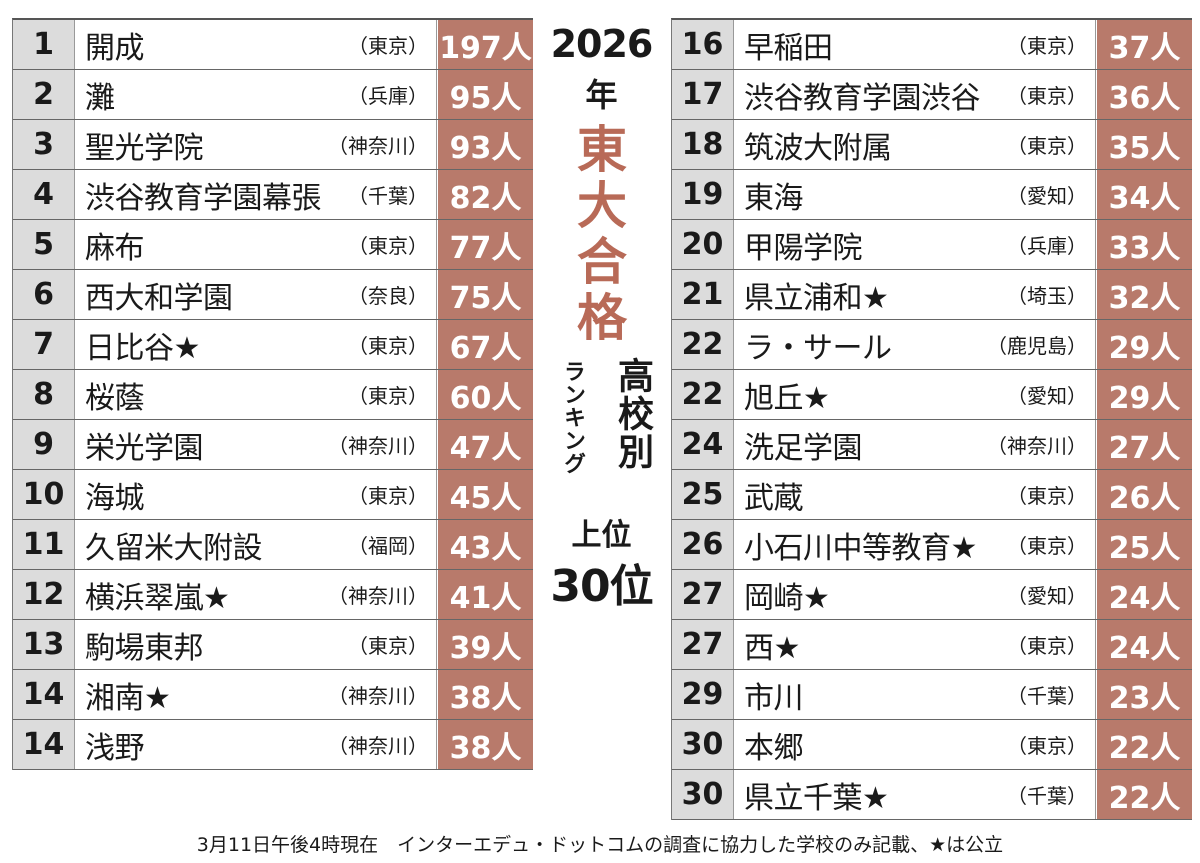  What do you see at coordinates (915, 694) in the screenshot?
I see `school-cell: 市川 （千葉）` at bounding box center [915, 694].